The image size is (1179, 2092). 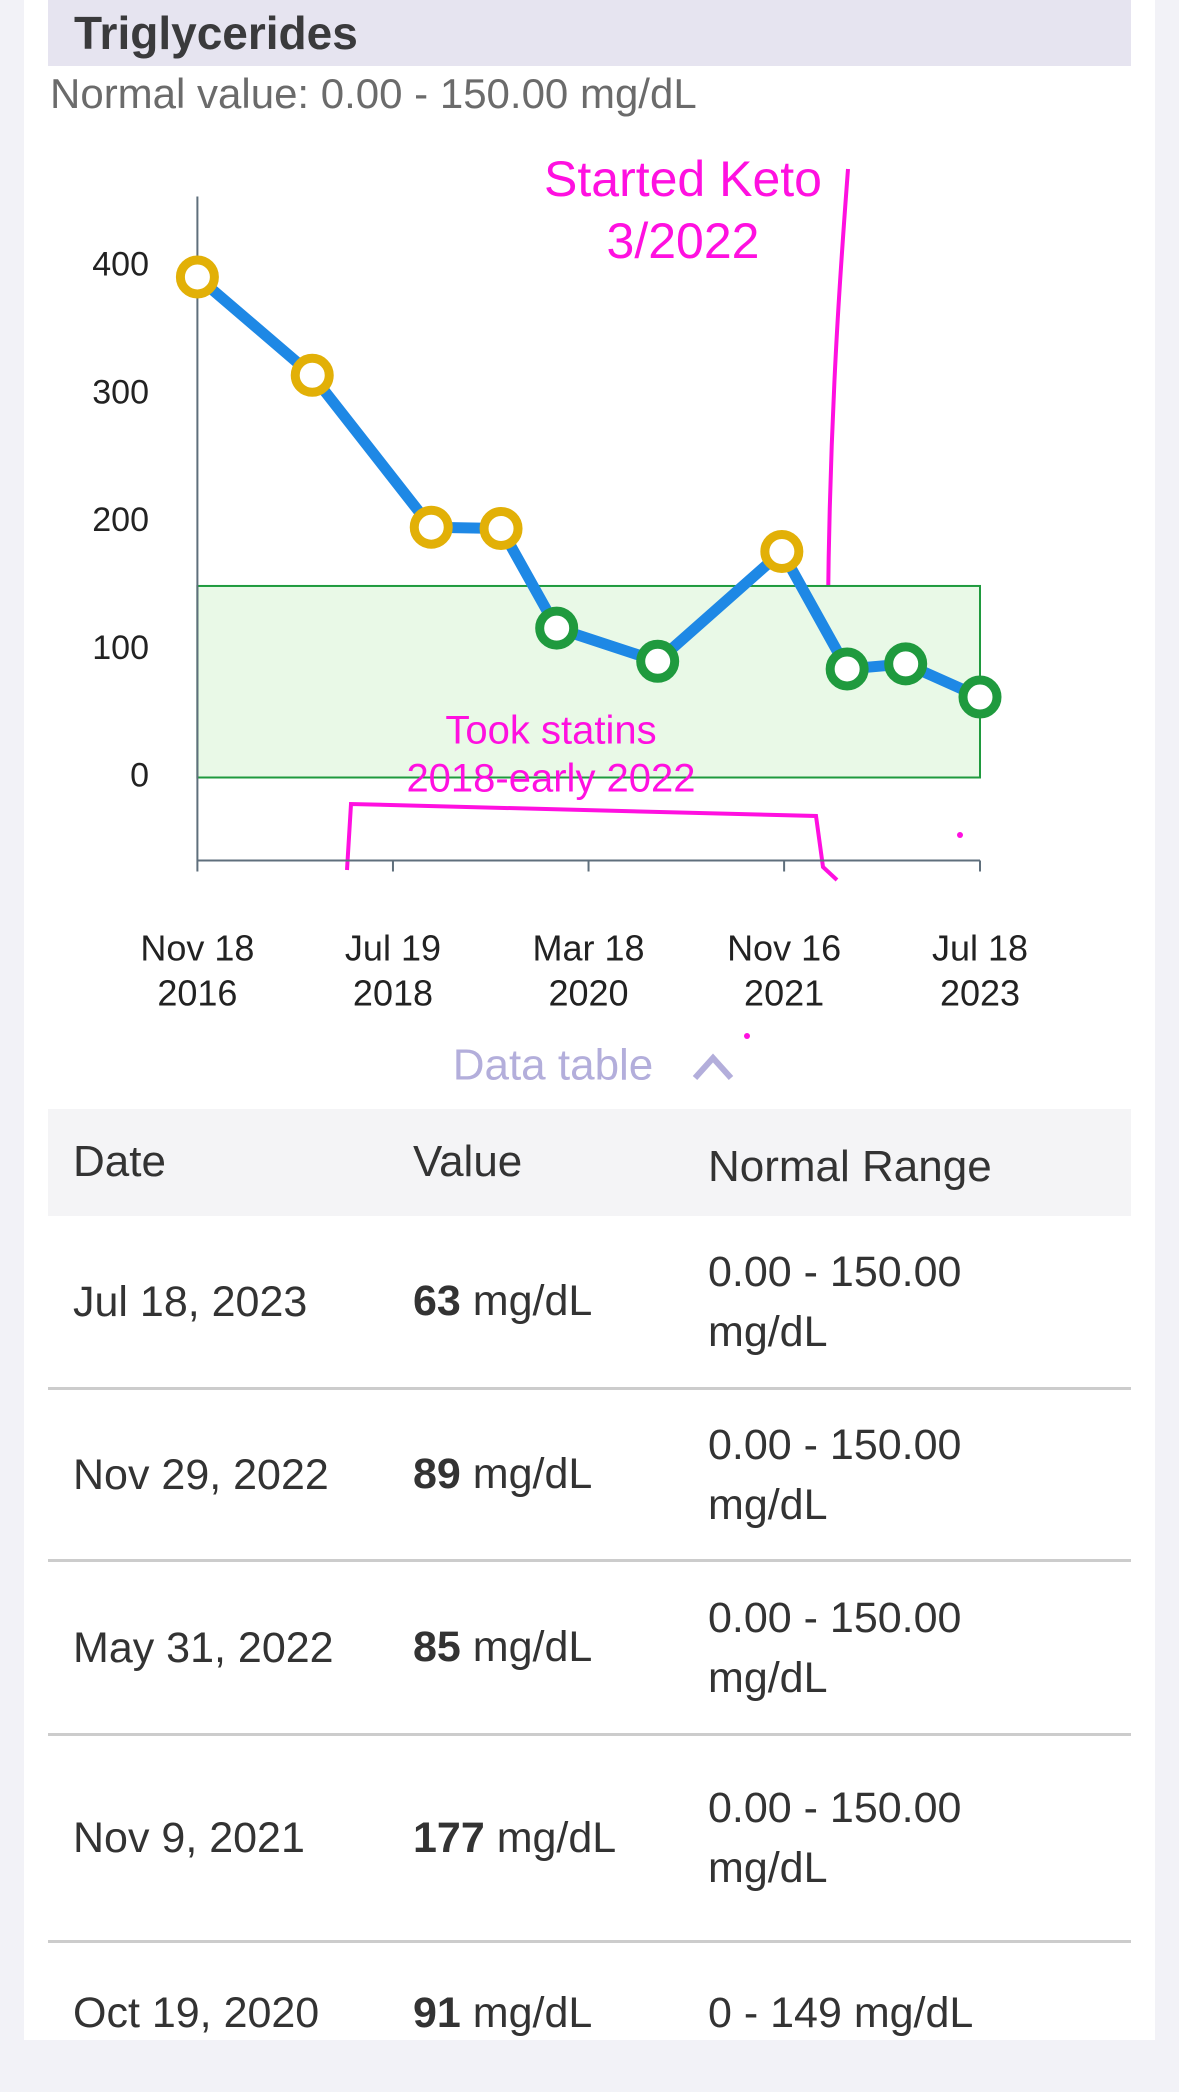 What do you see at coordinates (120, 520) in the screenshot?
I see `y-tick-label: 200` at bounding box center [120, 520].